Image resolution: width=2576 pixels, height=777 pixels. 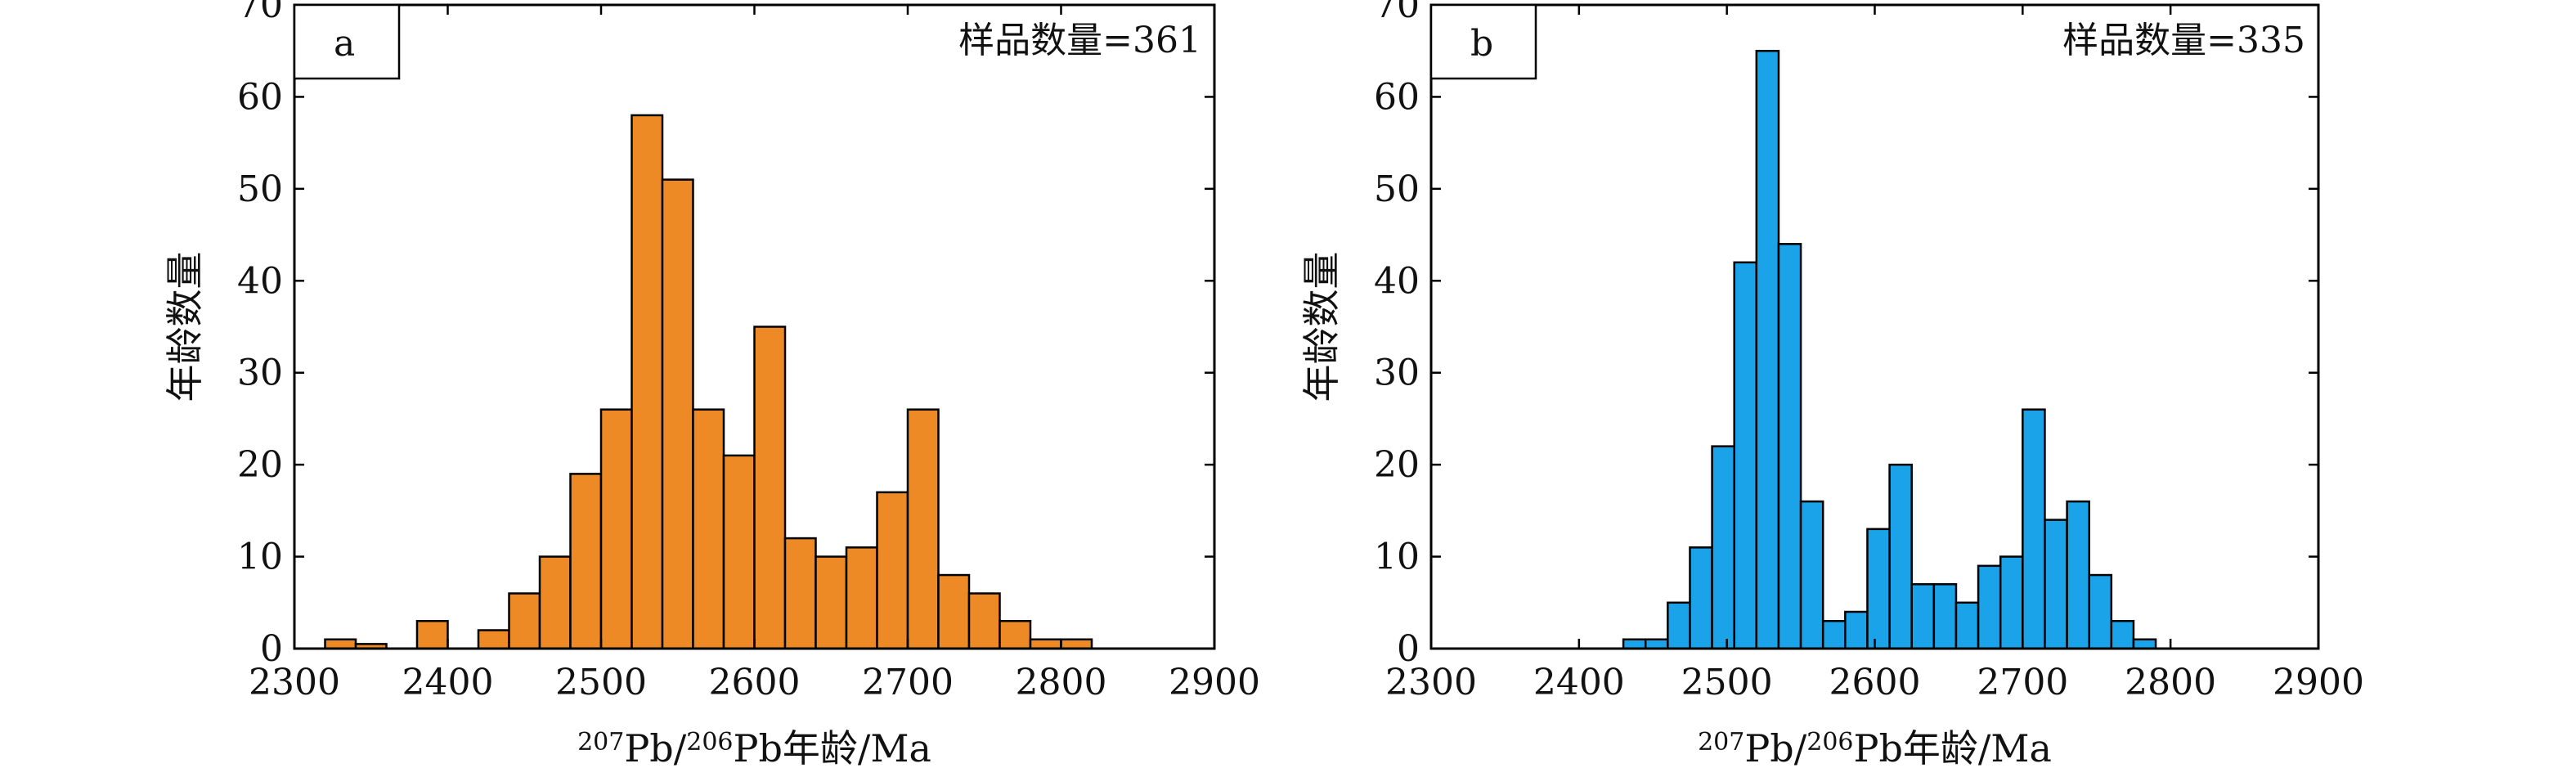 I want to click on sample-count-label: 样品数量=361, so click(x=1079, y=40).